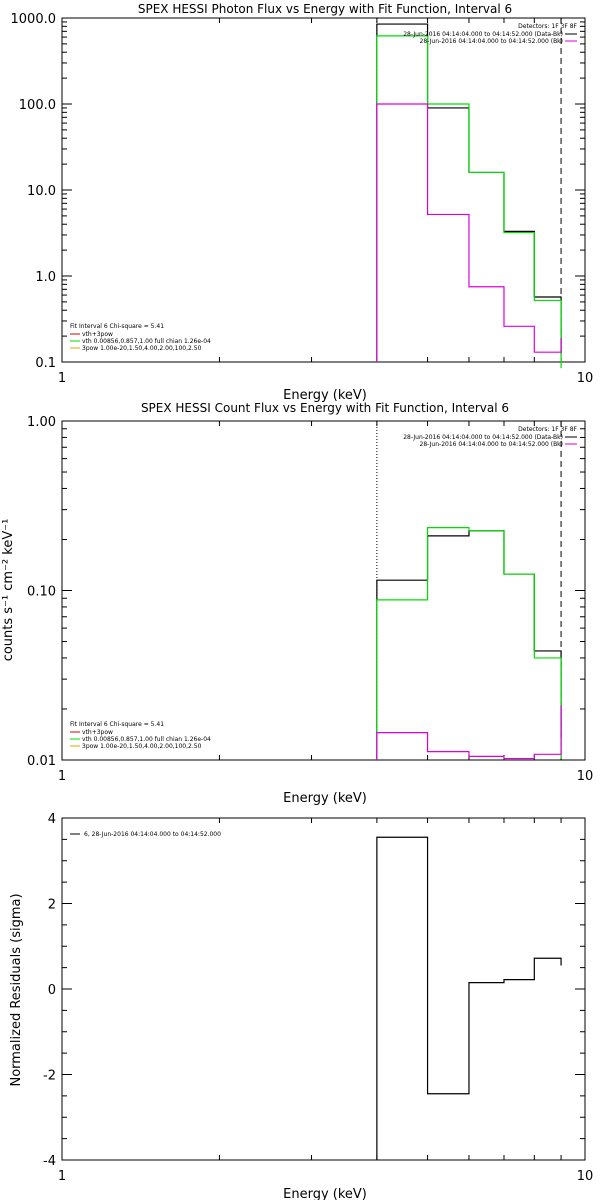 Image resolution: width=600 pixels, height=1200 pixels. What do you see at coordinates (45, 363) in the screenshot?
I see `y-tick-label: 0.1` at bounding box center [45, 363].